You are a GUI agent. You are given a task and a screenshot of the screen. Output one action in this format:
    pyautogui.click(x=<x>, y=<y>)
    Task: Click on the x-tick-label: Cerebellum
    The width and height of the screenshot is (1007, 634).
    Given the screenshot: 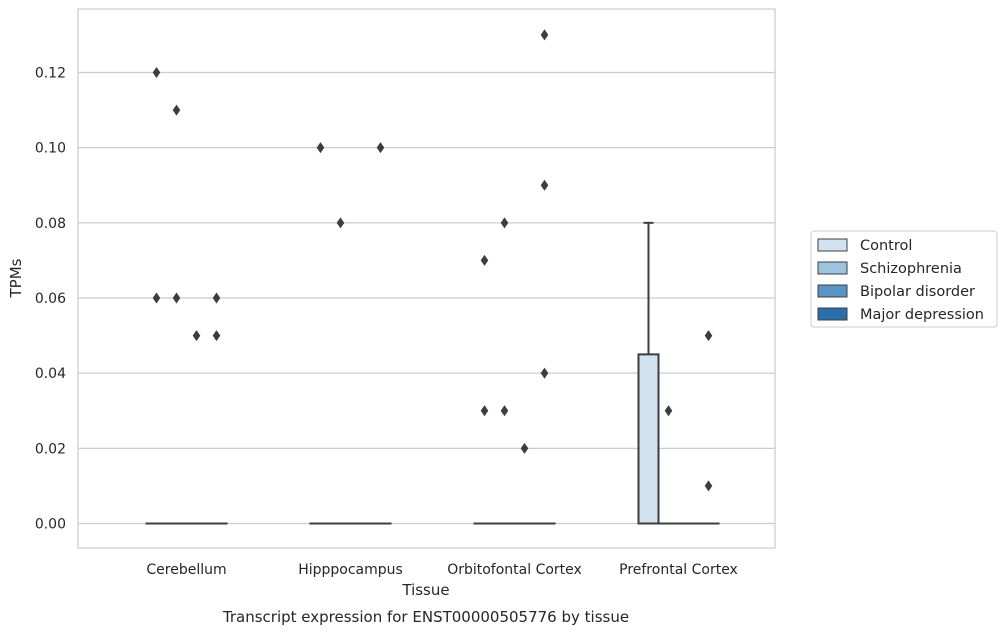 What is the action you would take?
    pyautogui.click(x=186, y=570)
    